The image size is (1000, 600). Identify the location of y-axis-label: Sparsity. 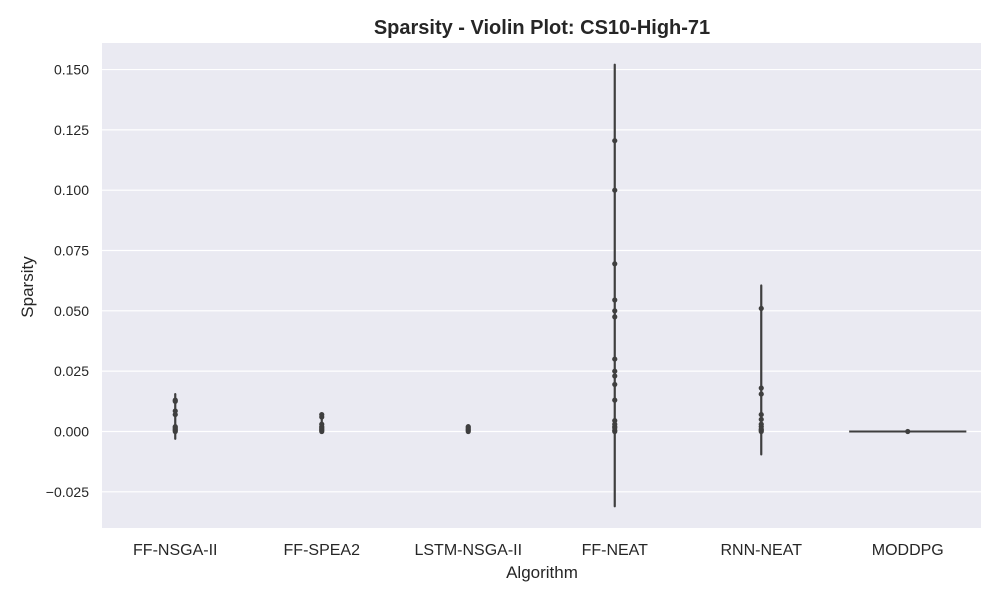
(27, 287).